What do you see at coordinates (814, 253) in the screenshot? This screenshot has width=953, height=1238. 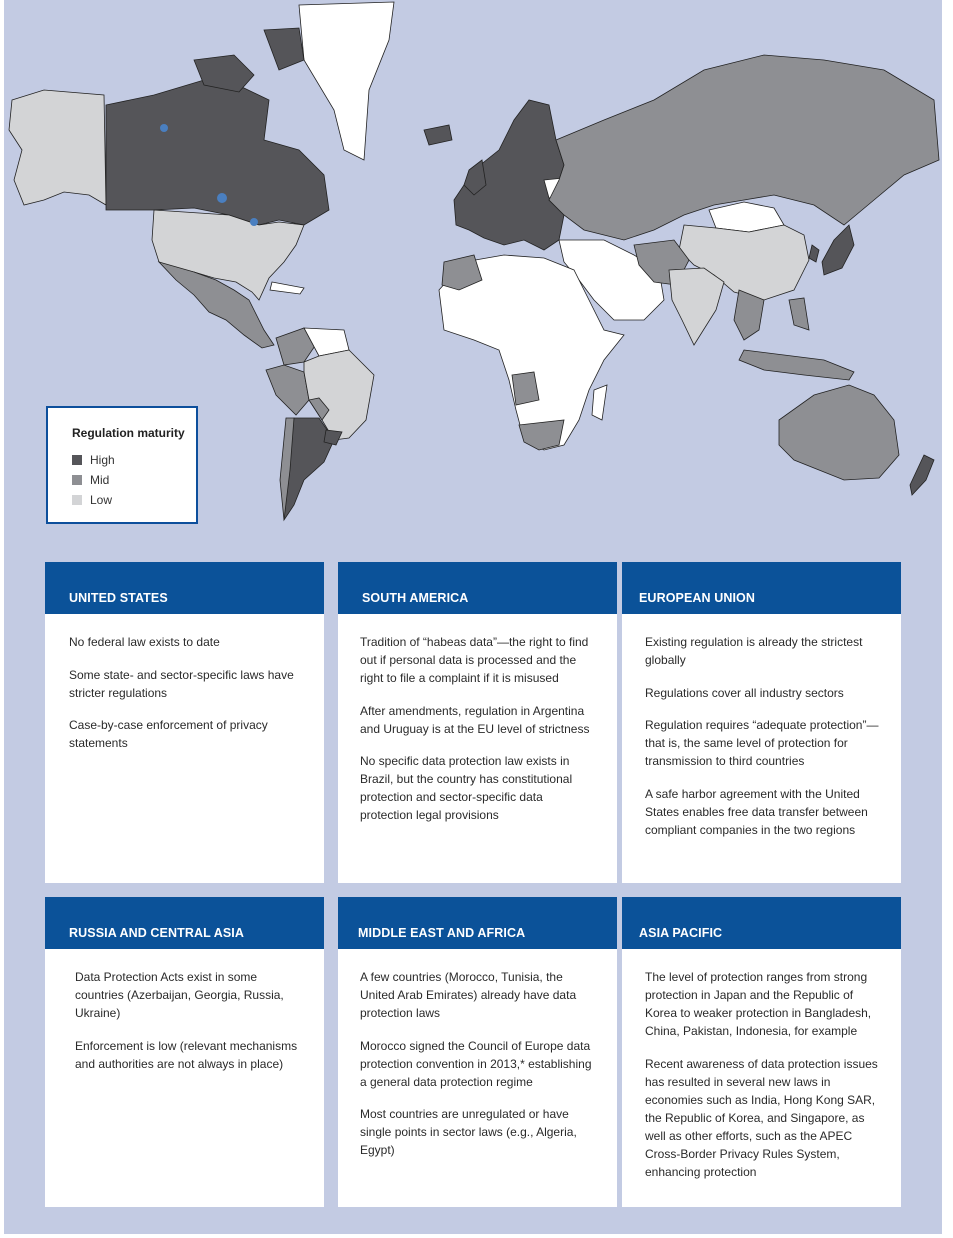 I see `map-region-korea` at bounding box center [814, 253].